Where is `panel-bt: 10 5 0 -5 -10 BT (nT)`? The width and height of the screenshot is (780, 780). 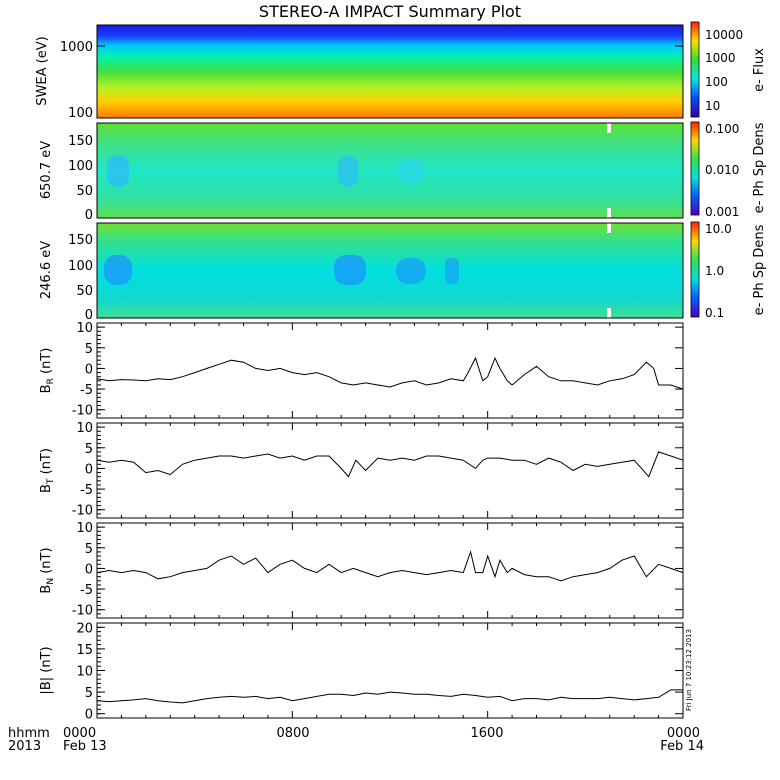
panel-bt: 10 5 0 -5 -10 BT (nT) is located at coordinates (361, 470).